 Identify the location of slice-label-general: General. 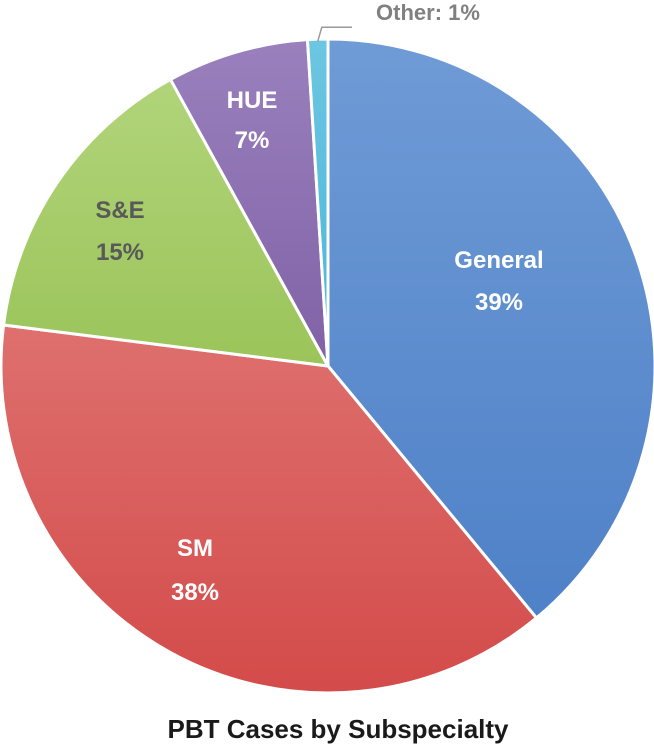
(498, 260).